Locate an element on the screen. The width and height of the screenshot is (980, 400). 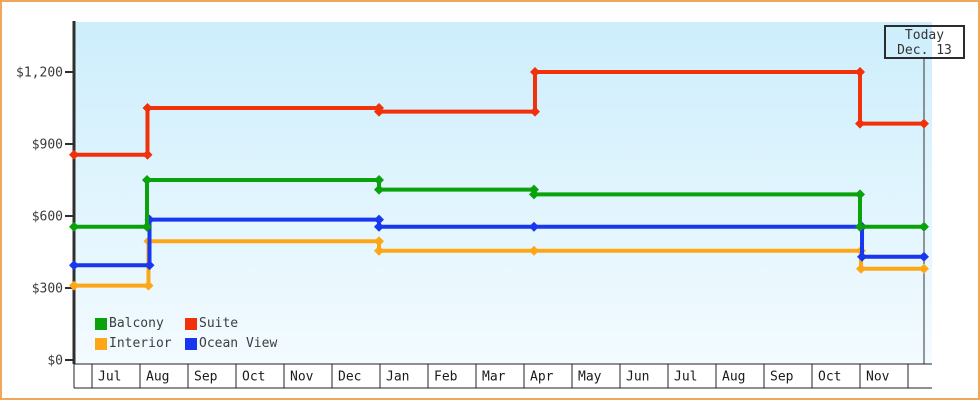
legend-item-ocean-view: Ocean View is located at coordinates (231, 343).